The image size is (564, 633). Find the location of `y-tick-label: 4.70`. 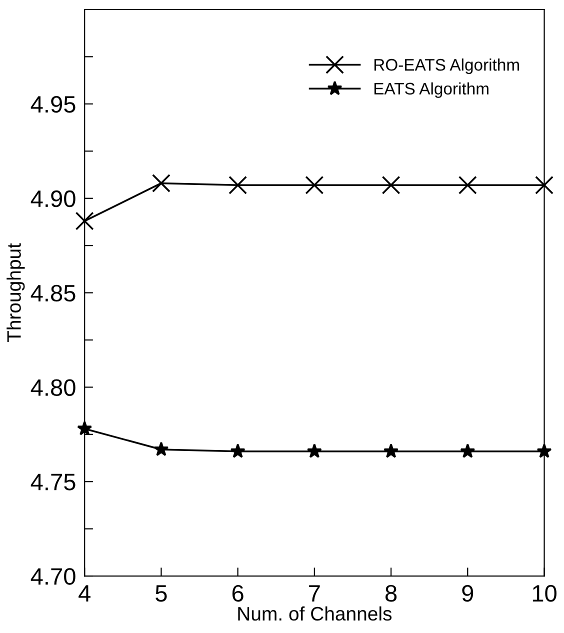

y-tick-label: 4.70 is located at coordinates (53, 576).